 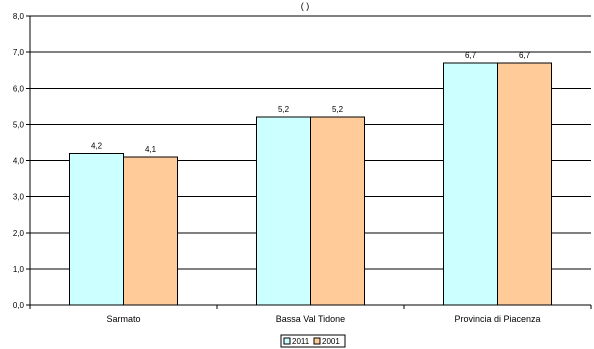 I want to click on data-label: 4,1, so click(x=151, y=149).